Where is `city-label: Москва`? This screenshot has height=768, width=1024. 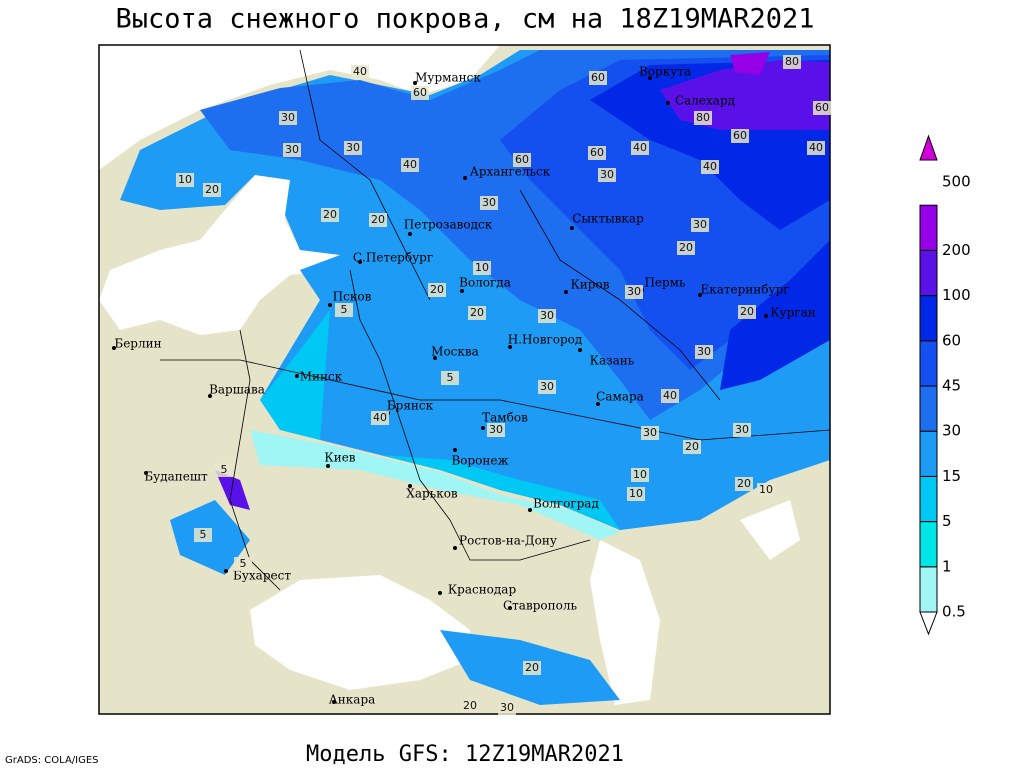 city-label: Москва is located at coordinates (455, 352).